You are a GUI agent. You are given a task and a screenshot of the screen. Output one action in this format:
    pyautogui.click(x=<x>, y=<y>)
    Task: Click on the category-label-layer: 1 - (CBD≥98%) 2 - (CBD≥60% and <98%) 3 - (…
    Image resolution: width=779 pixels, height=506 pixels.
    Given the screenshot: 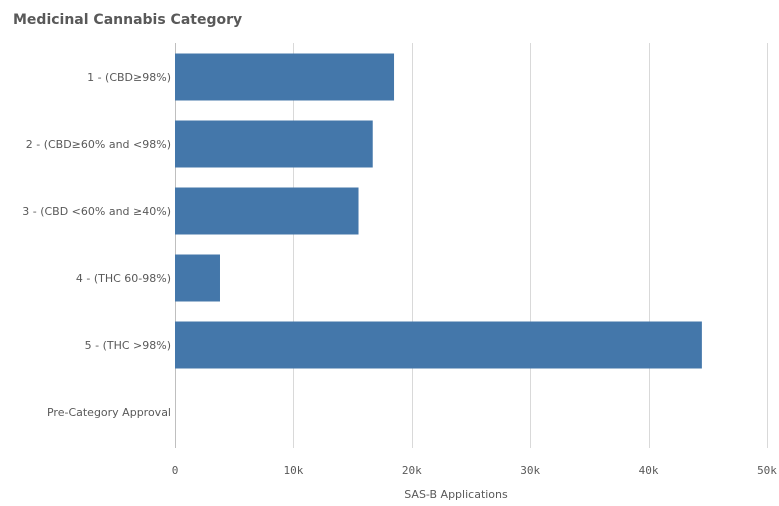 What is the action you would take?
    pyautogui.click(x=96, y=245)
    